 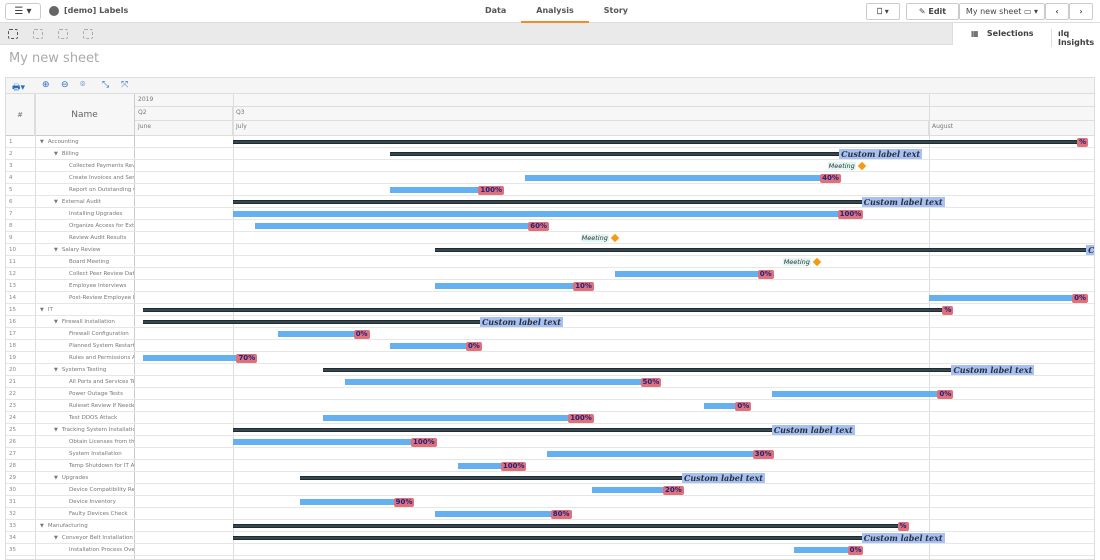 What do you see at coordinates (125, 85) in the screenshot?
I see `collapse-all-icon: ⤧` at bounding box center [125, 85].